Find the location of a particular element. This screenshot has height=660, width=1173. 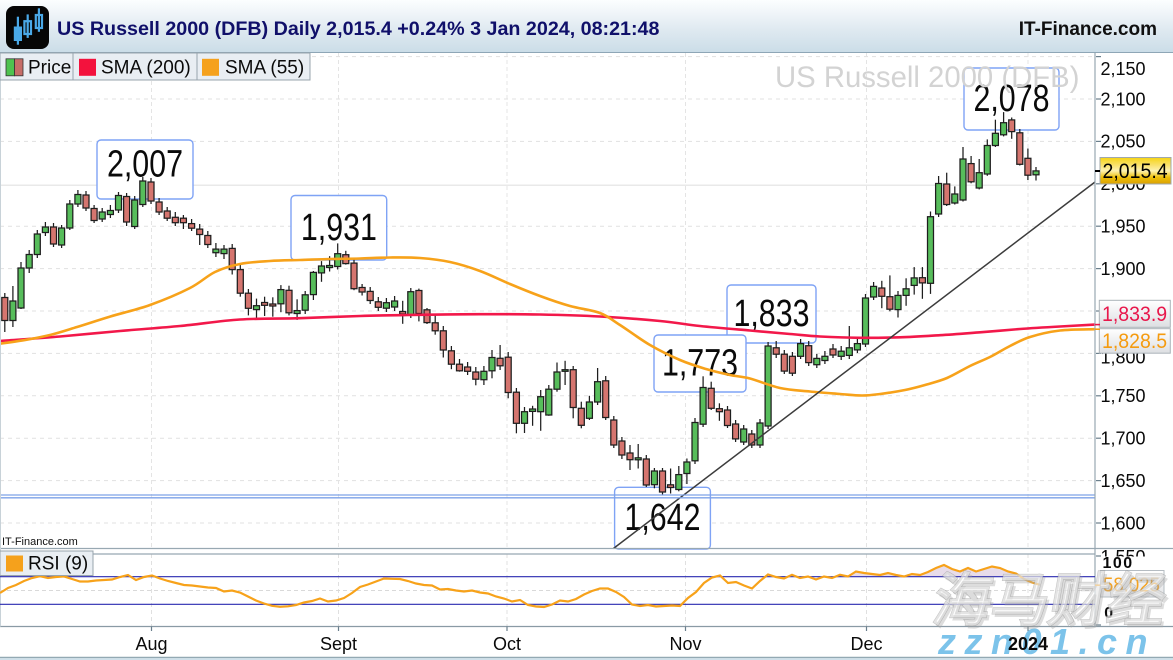

svg-text: 1,642 is located at coordinates (662, 518).